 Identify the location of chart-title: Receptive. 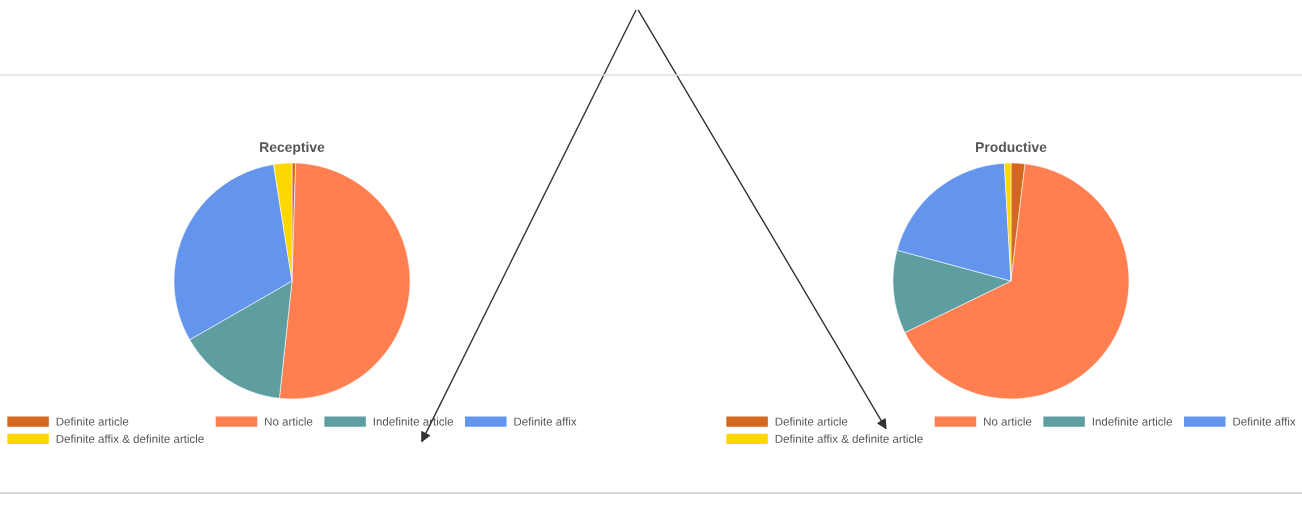
(292, 148).